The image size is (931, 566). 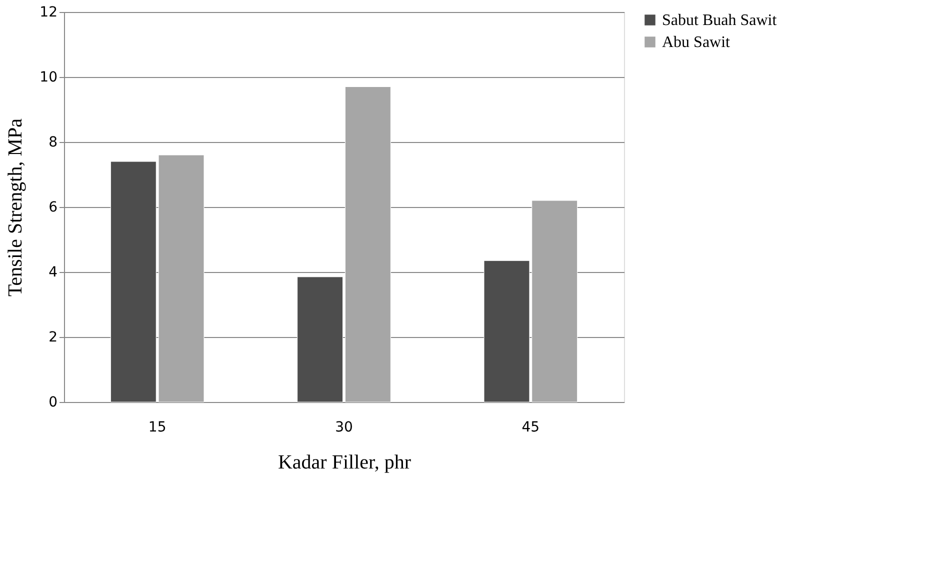 I want to click on y-tick-label: 8, so click(x=53, y=142).